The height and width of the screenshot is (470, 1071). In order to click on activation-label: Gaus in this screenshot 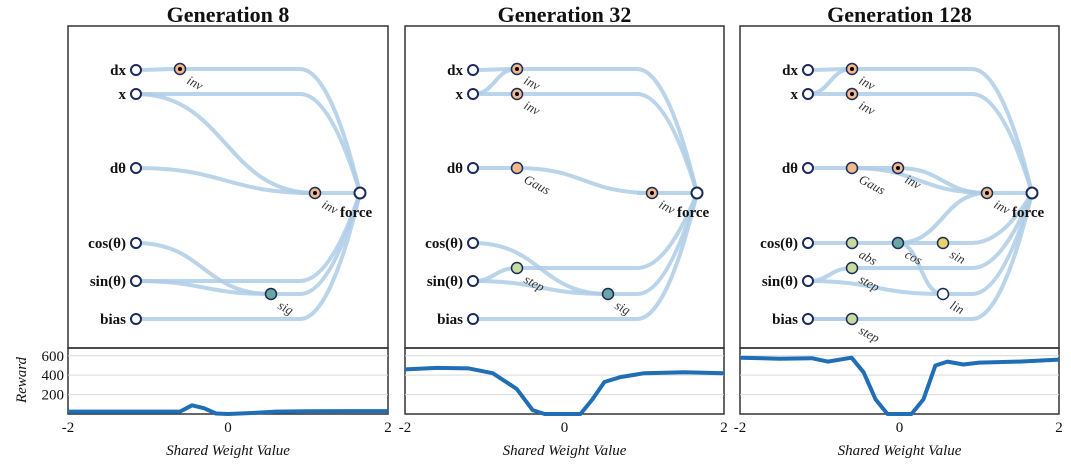, I will do `click(872, 184)`.